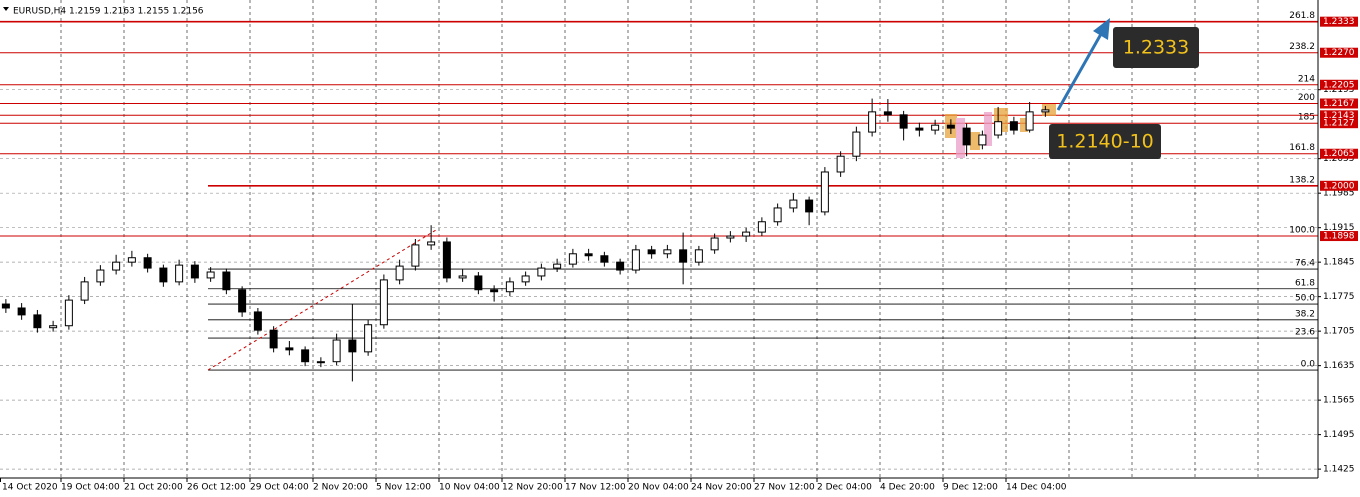  Describe the element at coordinates (658, 488) in the screenshot. I see `x-tick-label: 20 Nov 04:00` at that location.